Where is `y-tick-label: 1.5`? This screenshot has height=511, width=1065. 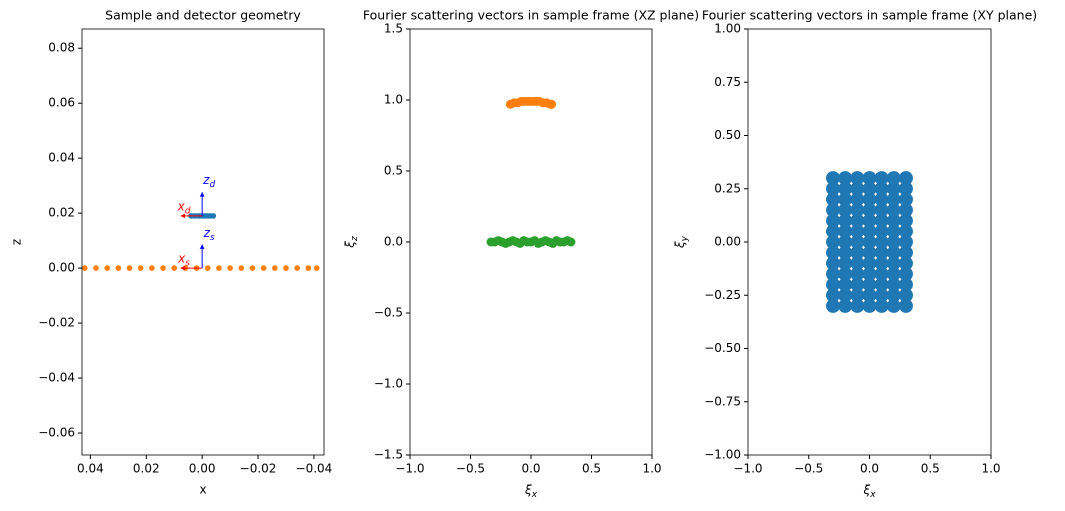
y-tick-label: 1.5 is located at coordinates (393, 29).